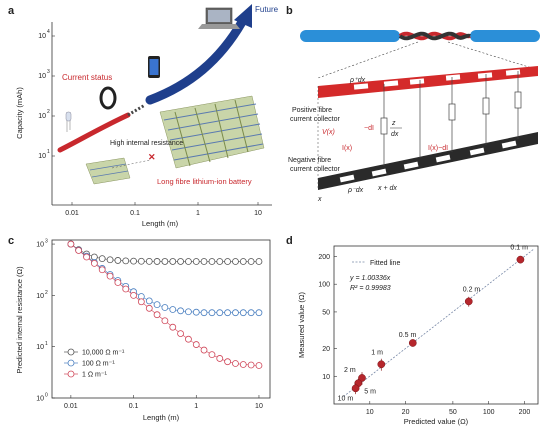 The width and height of the screenshot is (550, 431). Describe the element at coordinates (103, 353) in the screenshot. I see `c-legend-label-0: 10,000 Ω m⁻¹` at that location.